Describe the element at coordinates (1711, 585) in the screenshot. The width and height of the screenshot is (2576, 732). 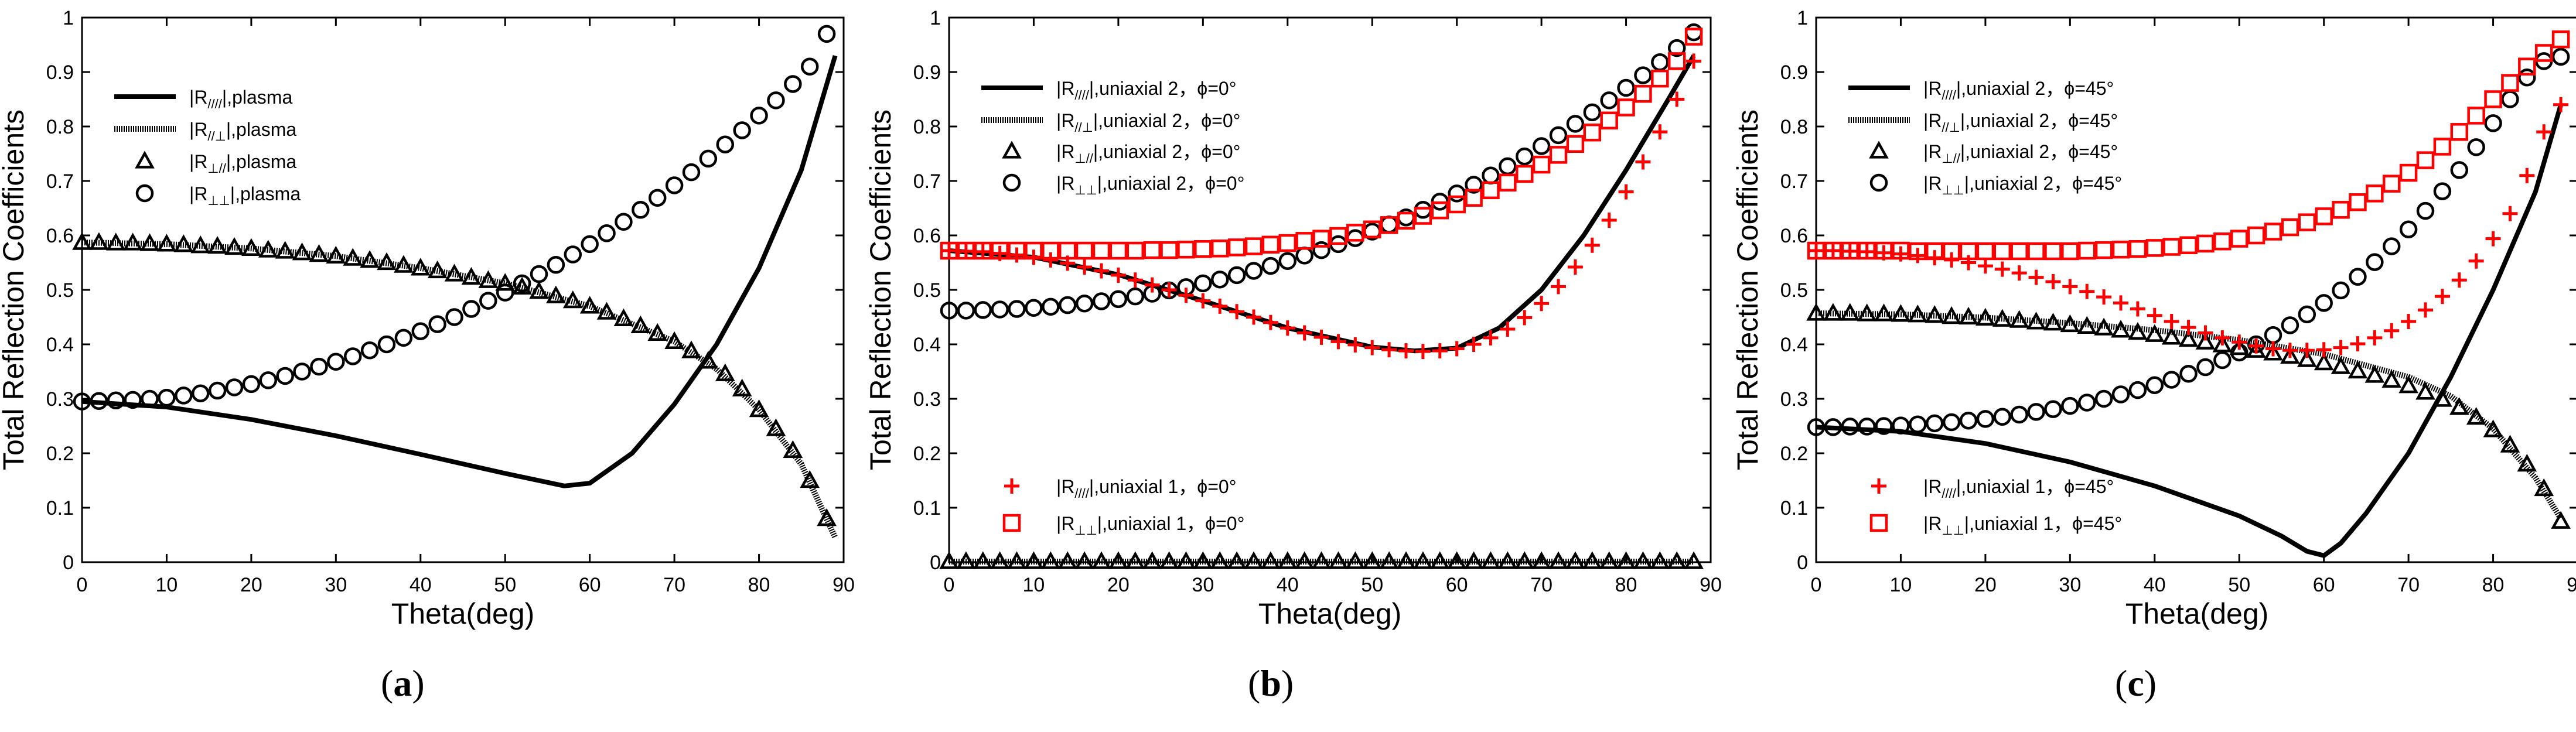
I see `x-tick-label: 90` at that location.